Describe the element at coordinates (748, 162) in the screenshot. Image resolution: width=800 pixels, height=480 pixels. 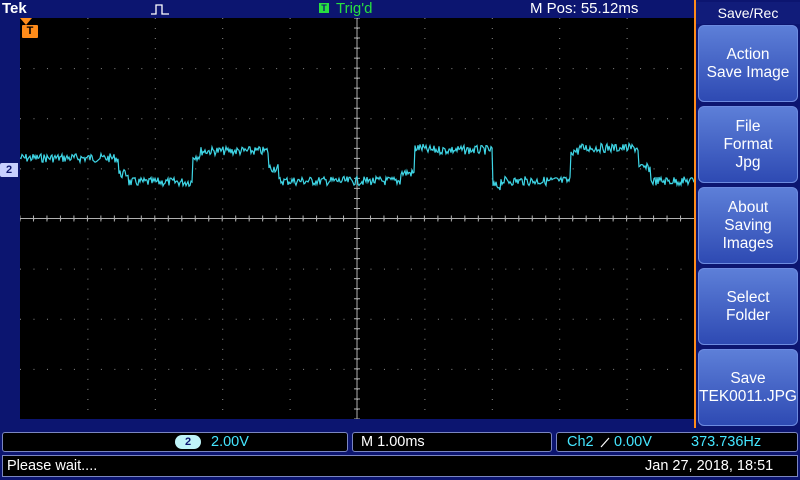
I see `button-label-line: Jpg` at that location.